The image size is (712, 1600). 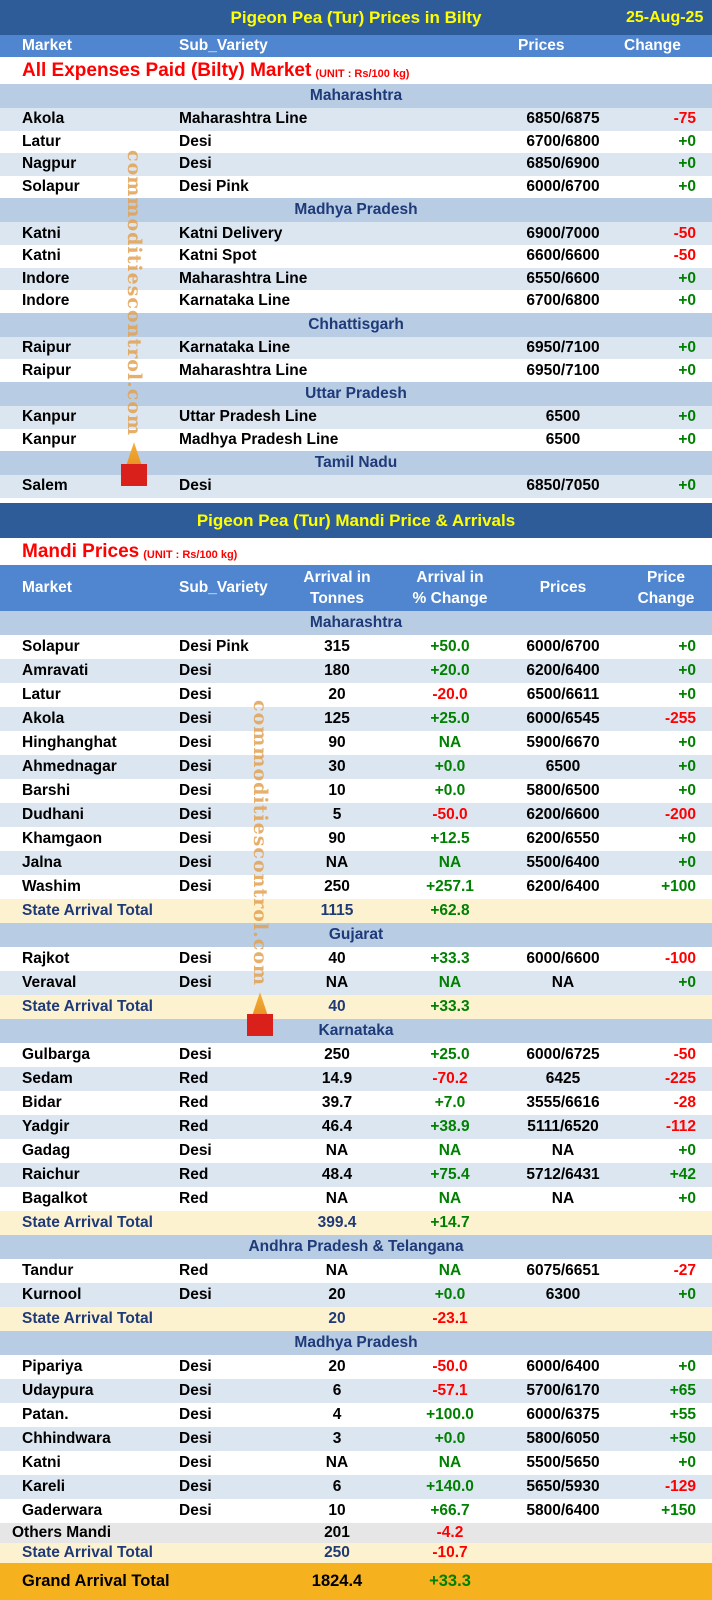 I want to click on arrival-pct-change: +75.4, so click(x=450, y=1174).